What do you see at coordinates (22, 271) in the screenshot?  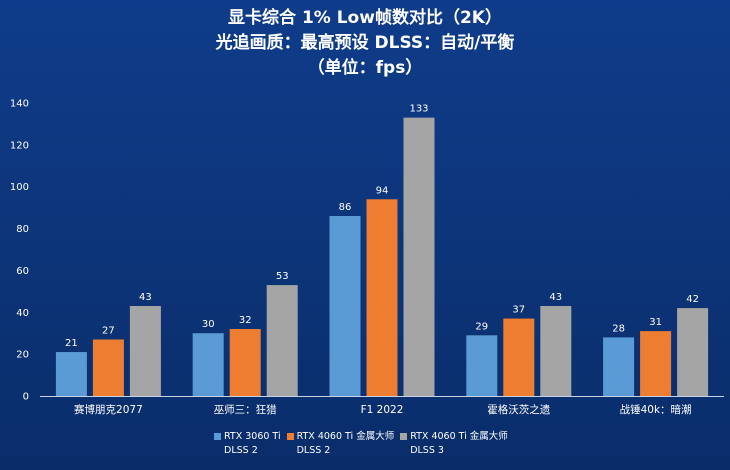 I see `y-tick-label-3: 60` at bounding box center [22, 271].